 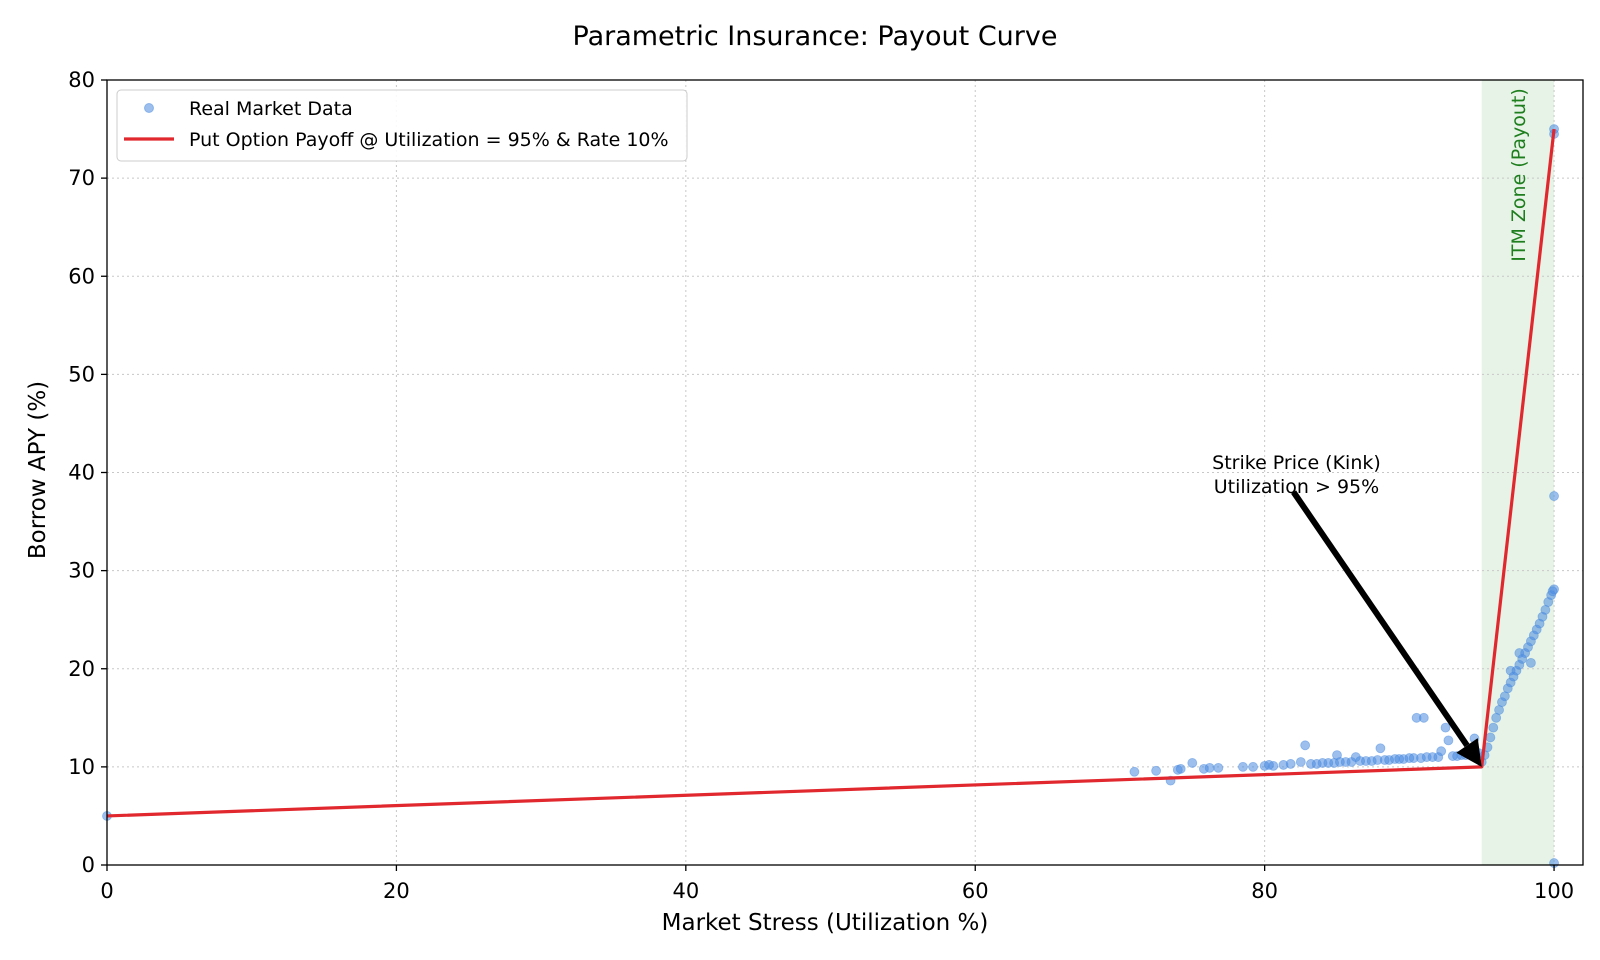 What do you see at coordinates (81, 276) in the screenshot?
I see `y-tick-label: 60` at bounding box center [81, 276].